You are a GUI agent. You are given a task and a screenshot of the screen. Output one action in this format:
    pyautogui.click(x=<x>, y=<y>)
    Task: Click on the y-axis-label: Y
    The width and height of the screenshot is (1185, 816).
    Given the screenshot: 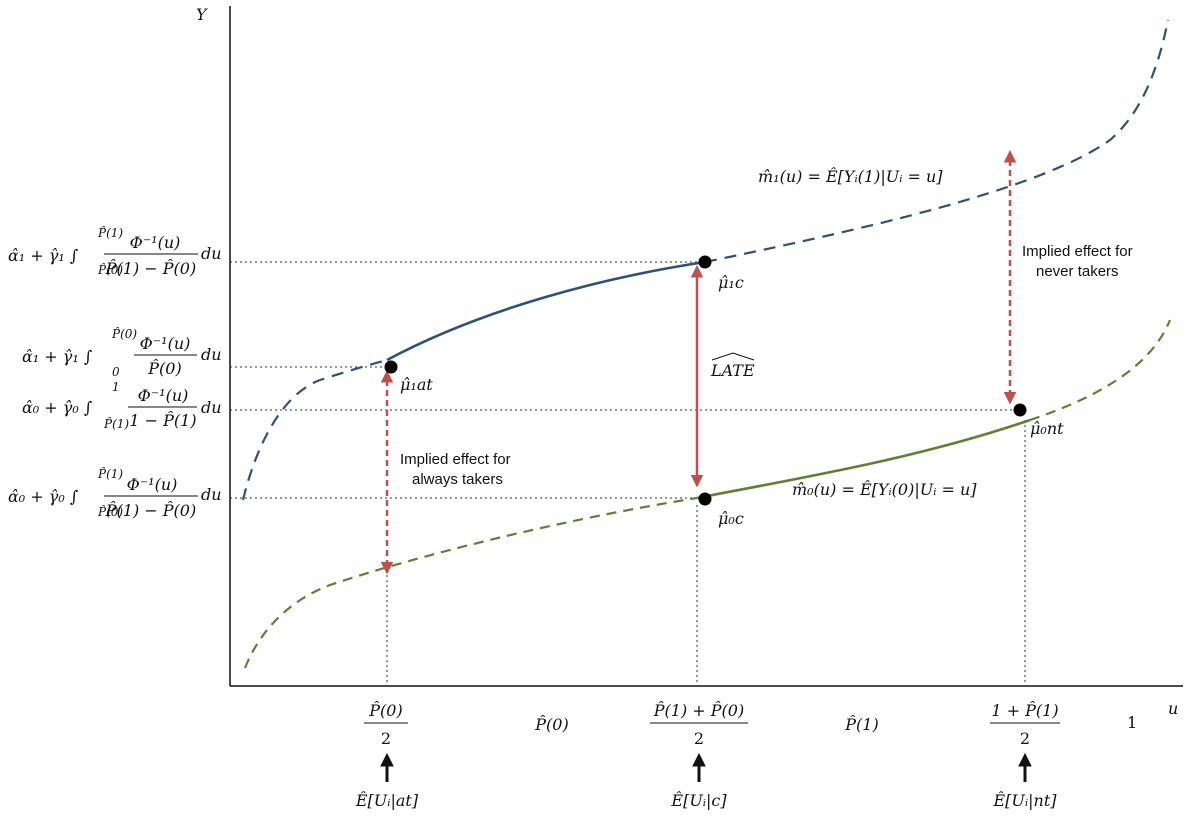 What is the action you would take?
    pyautogui.click(x=202, y=14)
    